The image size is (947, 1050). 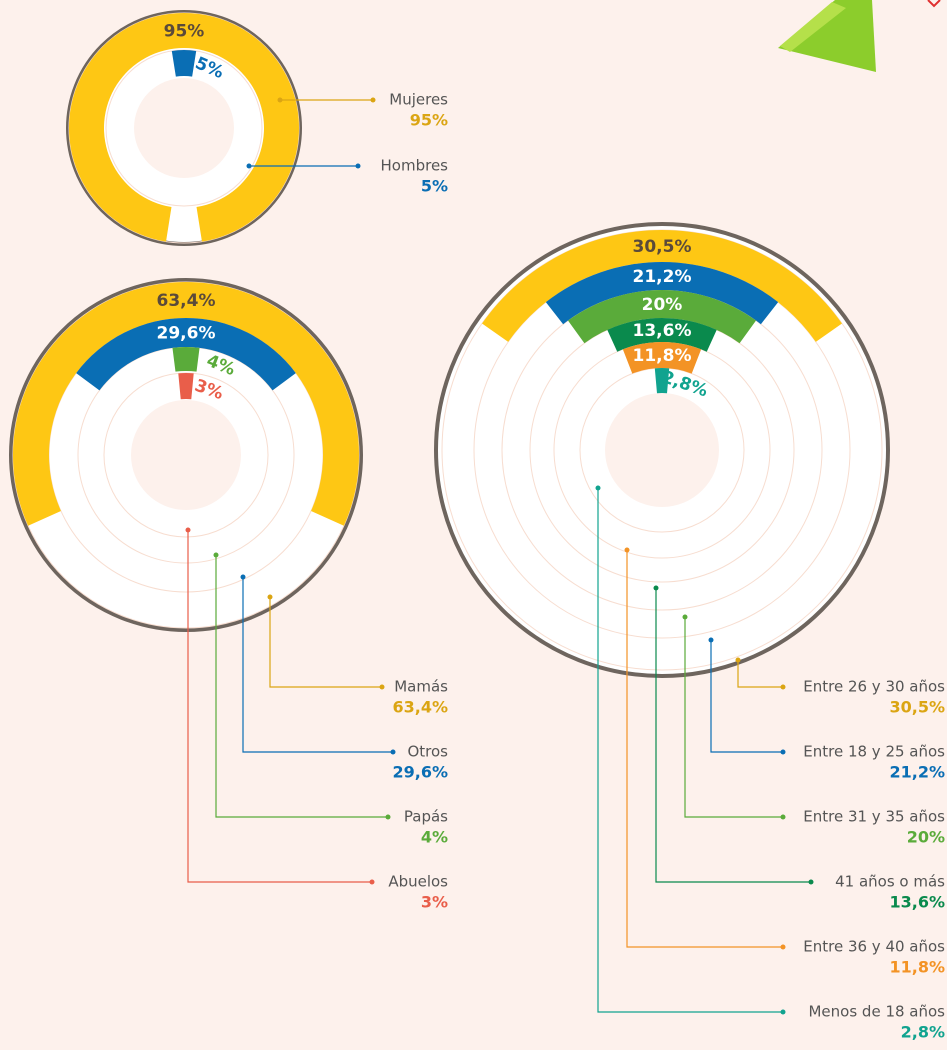 I want to click on legend-name: Mujeres, so click(x=418, y=100).